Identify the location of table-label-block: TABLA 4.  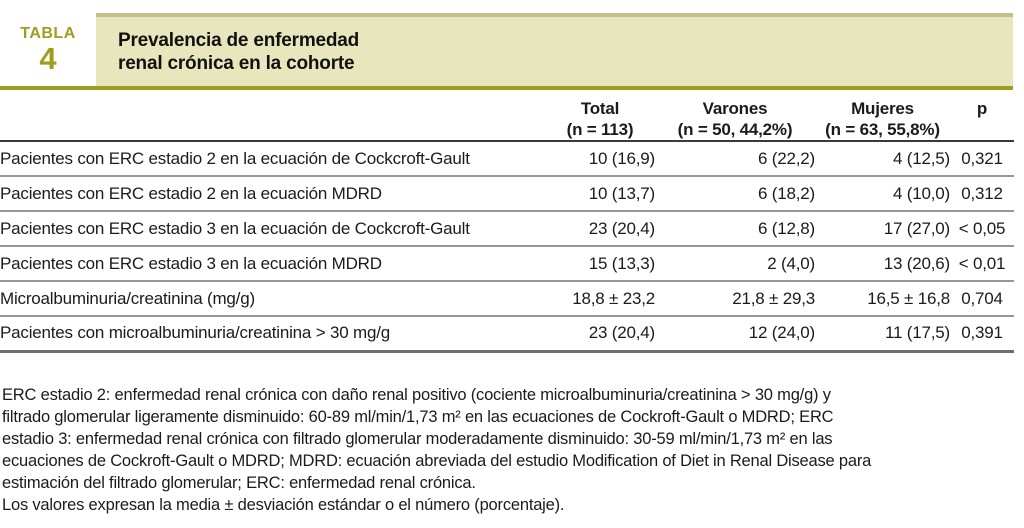
(48, 49).